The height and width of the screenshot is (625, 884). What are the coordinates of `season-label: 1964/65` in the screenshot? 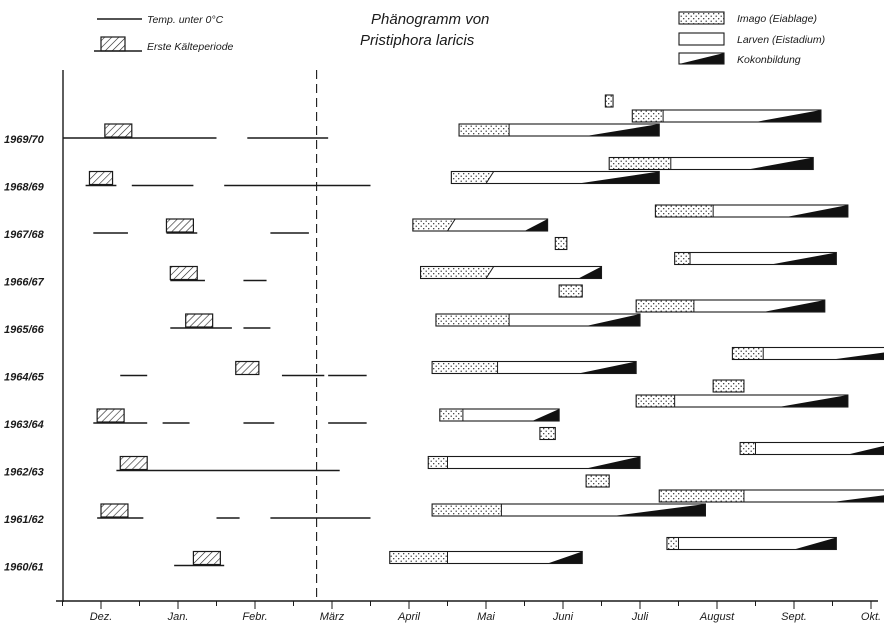 It's located at (24, 378).